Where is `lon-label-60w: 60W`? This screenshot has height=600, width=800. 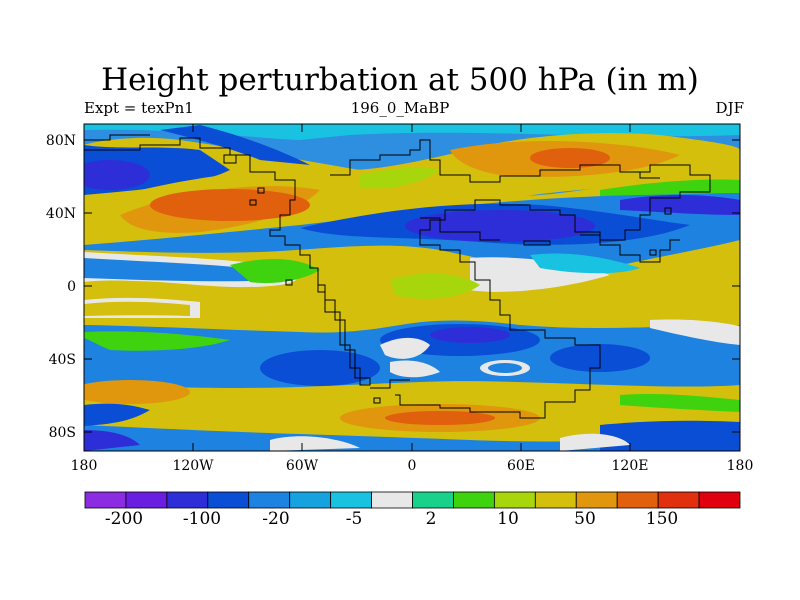
lon-label-60w: 60W is located at coordinates (302, 466).